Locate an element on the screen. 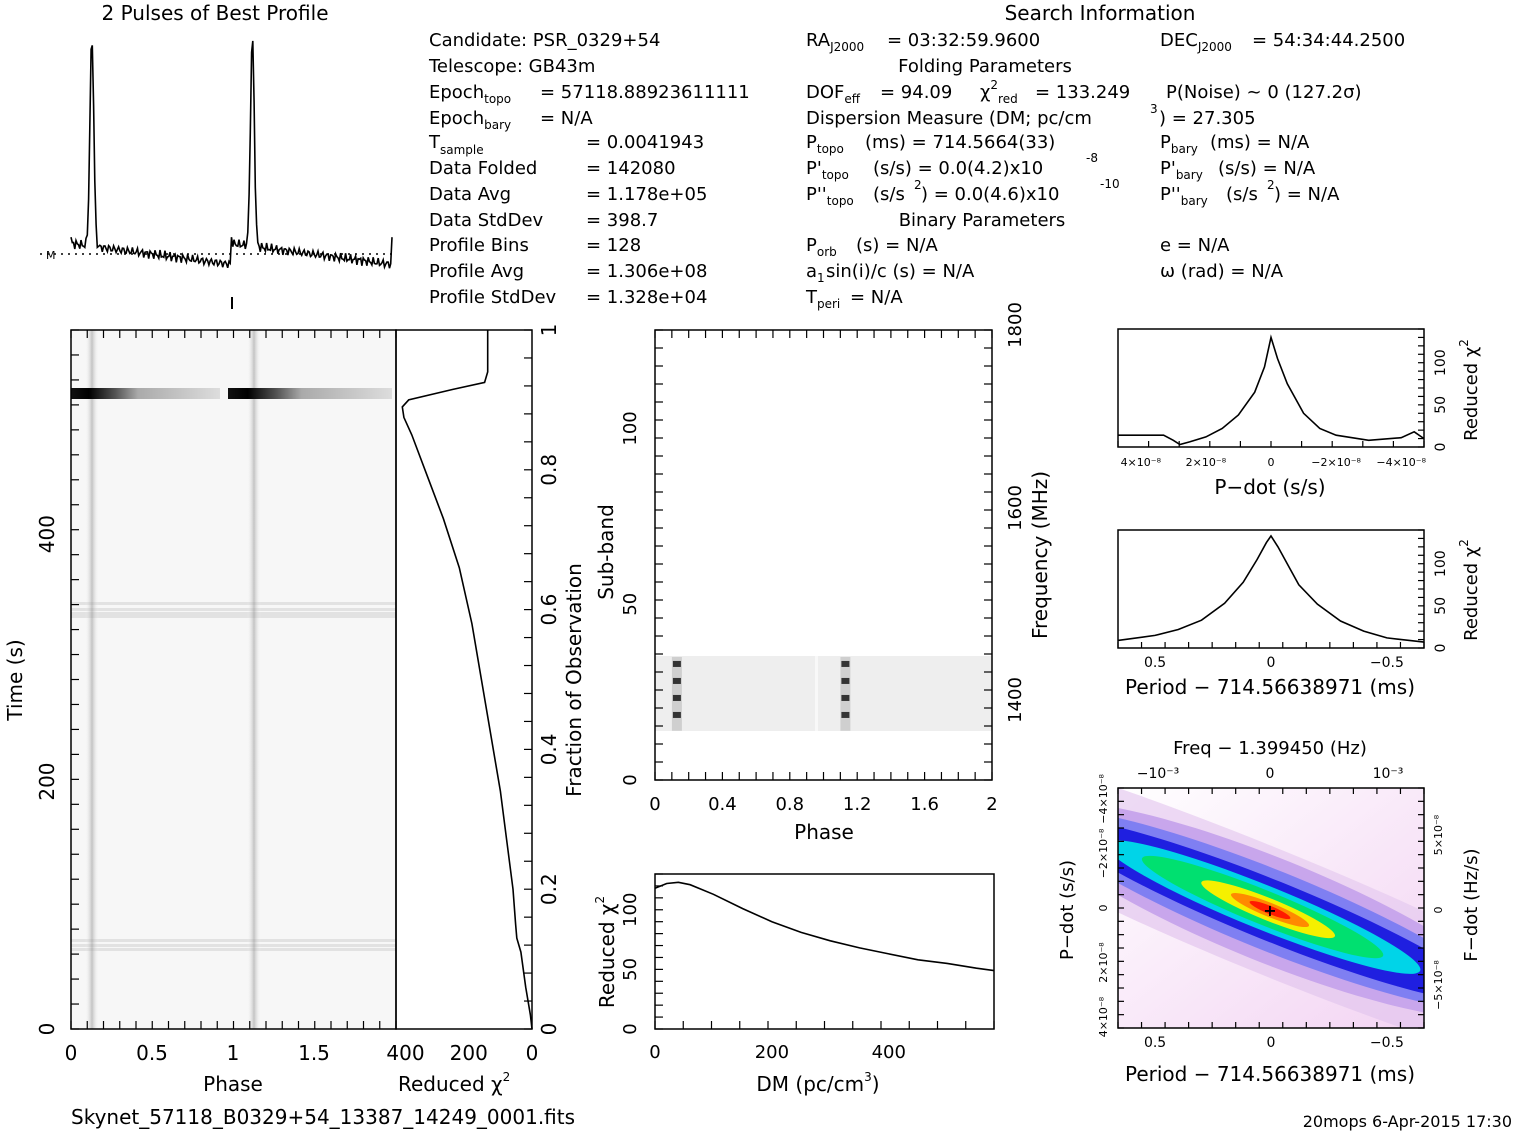  pd-topo-exp: -8 is located at coordinates (1092, 158).